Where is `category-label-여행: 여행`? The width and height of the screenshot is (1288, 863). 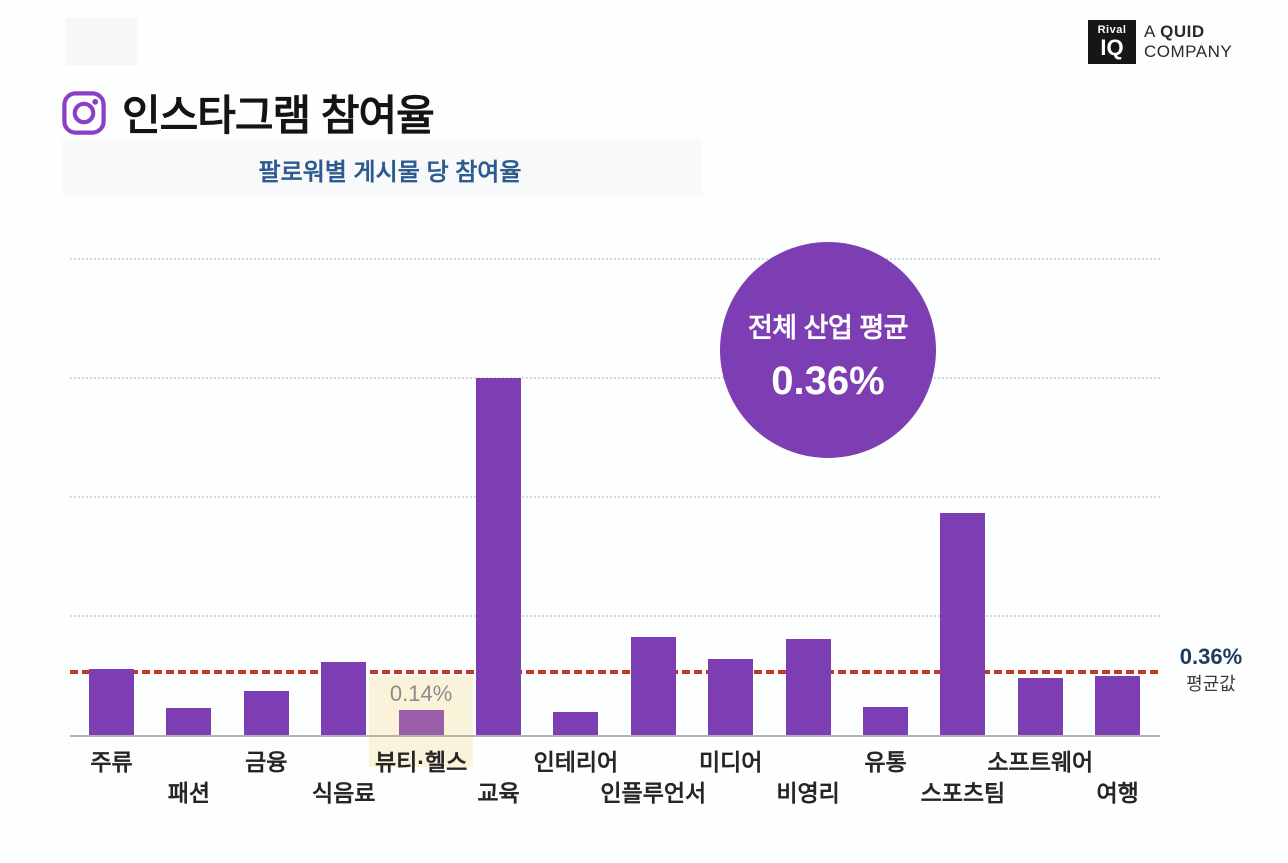 category-label-여행: 여행 is located at coordinates (1117, 793).